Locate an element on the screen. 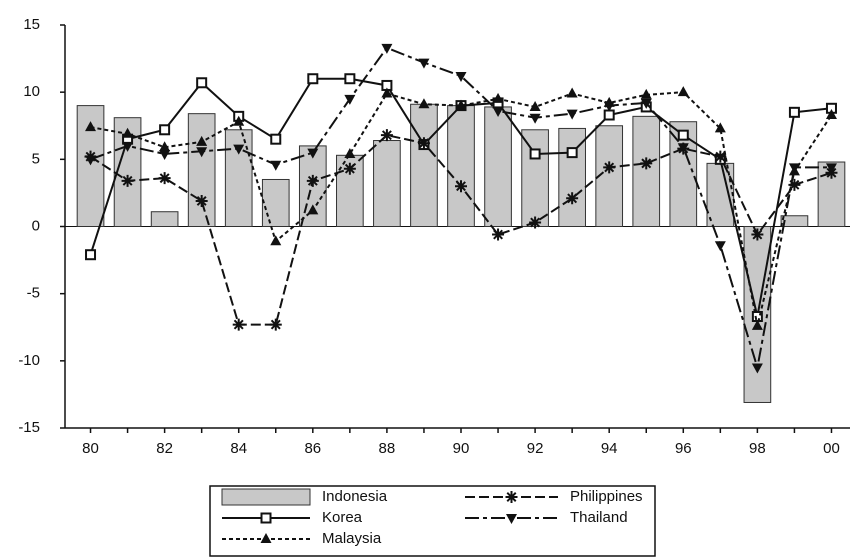  legend-label: Philippines is located at coordinates (606, 496).